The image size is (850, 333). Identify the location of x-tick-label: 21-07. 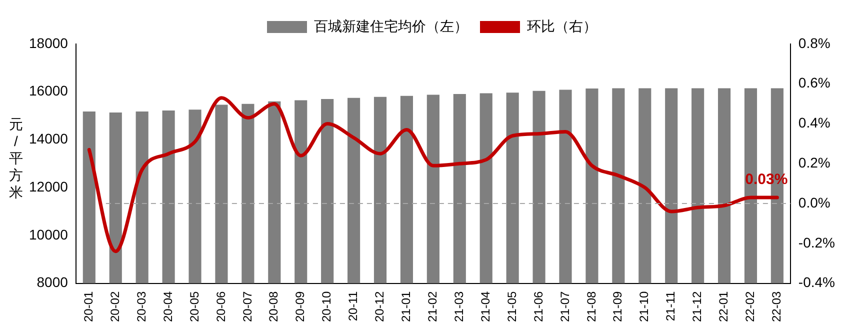
(565, 306).